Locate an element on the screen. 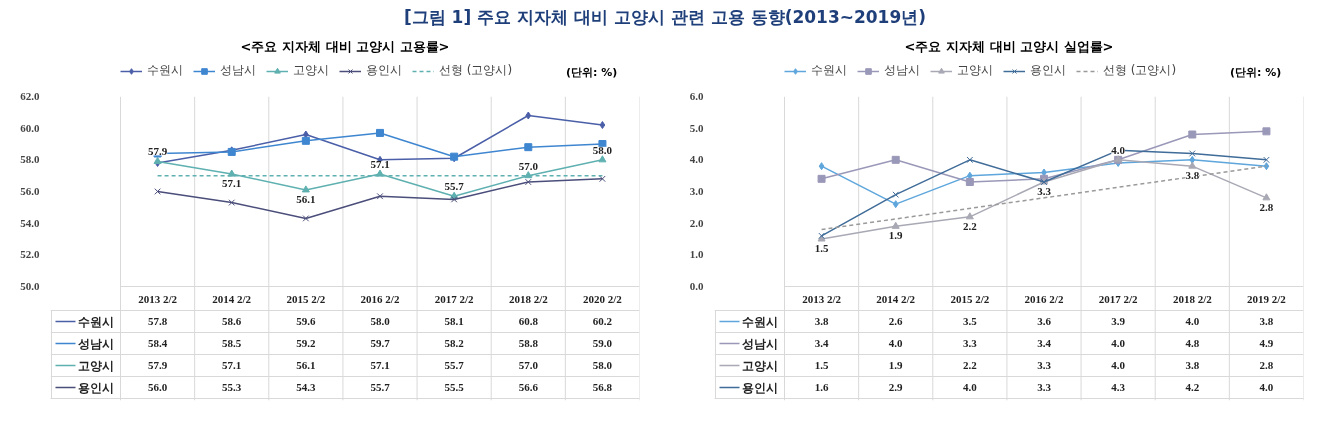  data-label: 58.8 is located at coordinates (528, 343).